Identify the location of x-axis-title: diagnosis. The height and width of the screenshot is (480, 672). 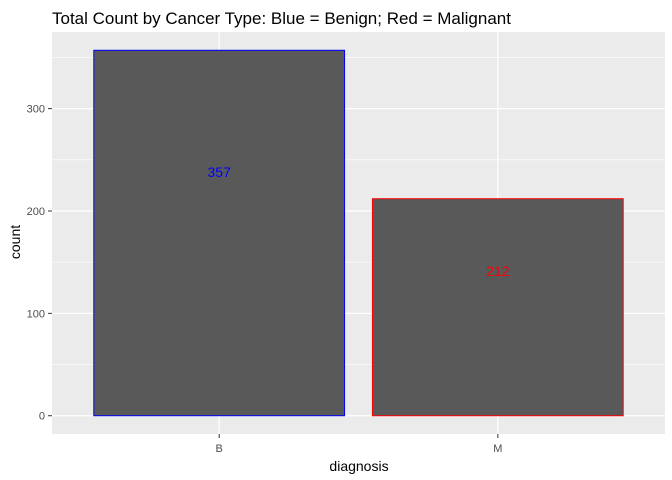
(358, 466).